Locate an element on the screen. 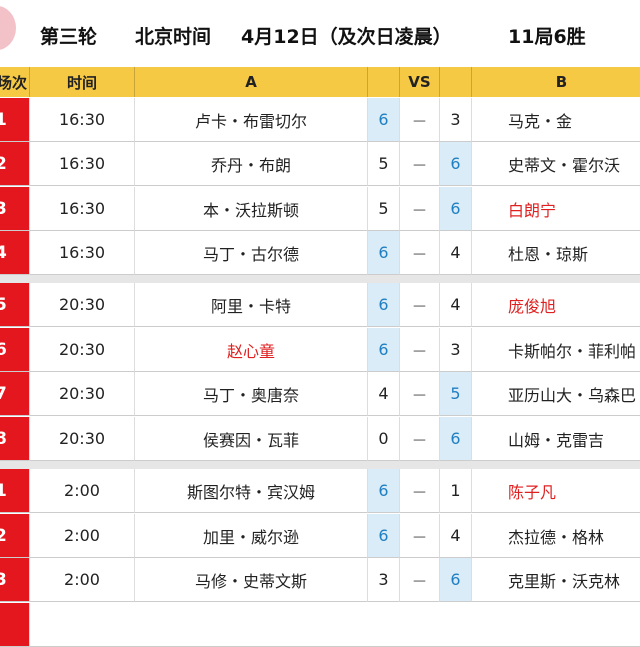 The image size is (640, 647). header-cell: B is located at coordinates (556, 82).